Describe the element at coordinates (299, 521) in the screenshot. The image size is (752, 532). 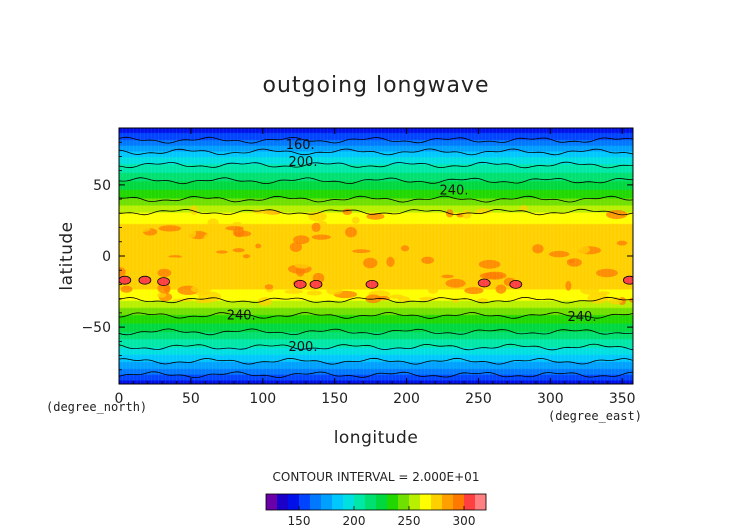
I see `colorbar-tick-label: 150` at that location.